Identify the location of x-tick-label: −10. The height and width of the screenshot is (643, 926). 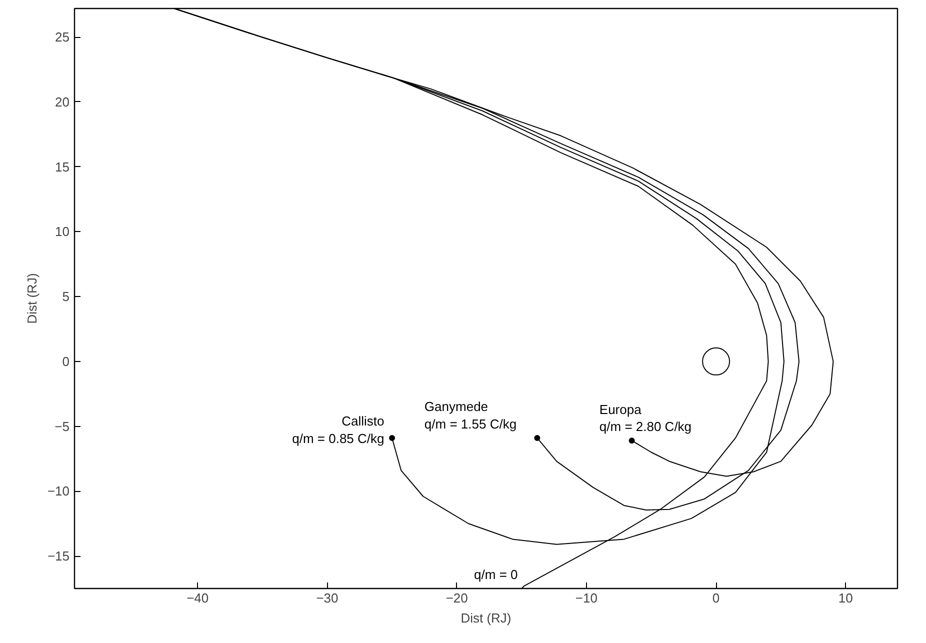
(586, 598).